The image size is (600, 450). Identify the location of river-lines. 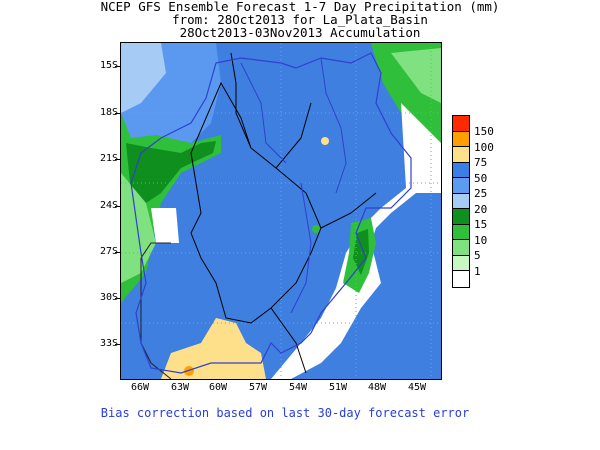
(293, 185).